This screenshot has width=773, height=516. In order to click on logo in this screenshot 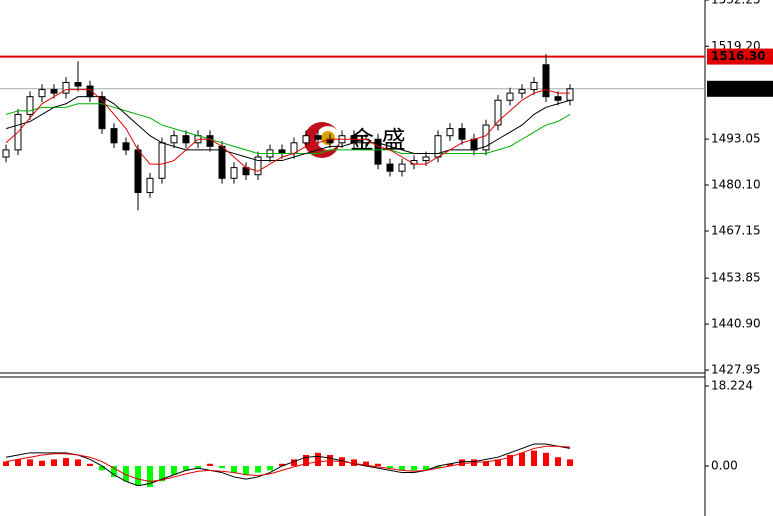, I will do `click(322, 140)`.